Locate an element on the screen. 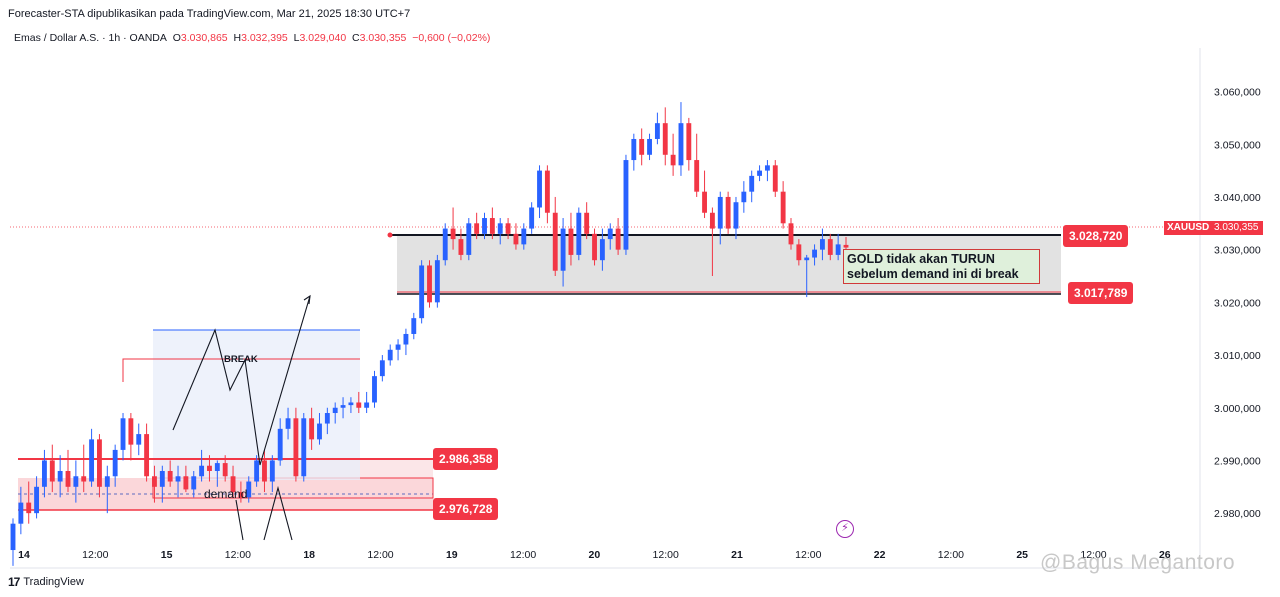  demand-label: demand is located at coordinates (225, 494).